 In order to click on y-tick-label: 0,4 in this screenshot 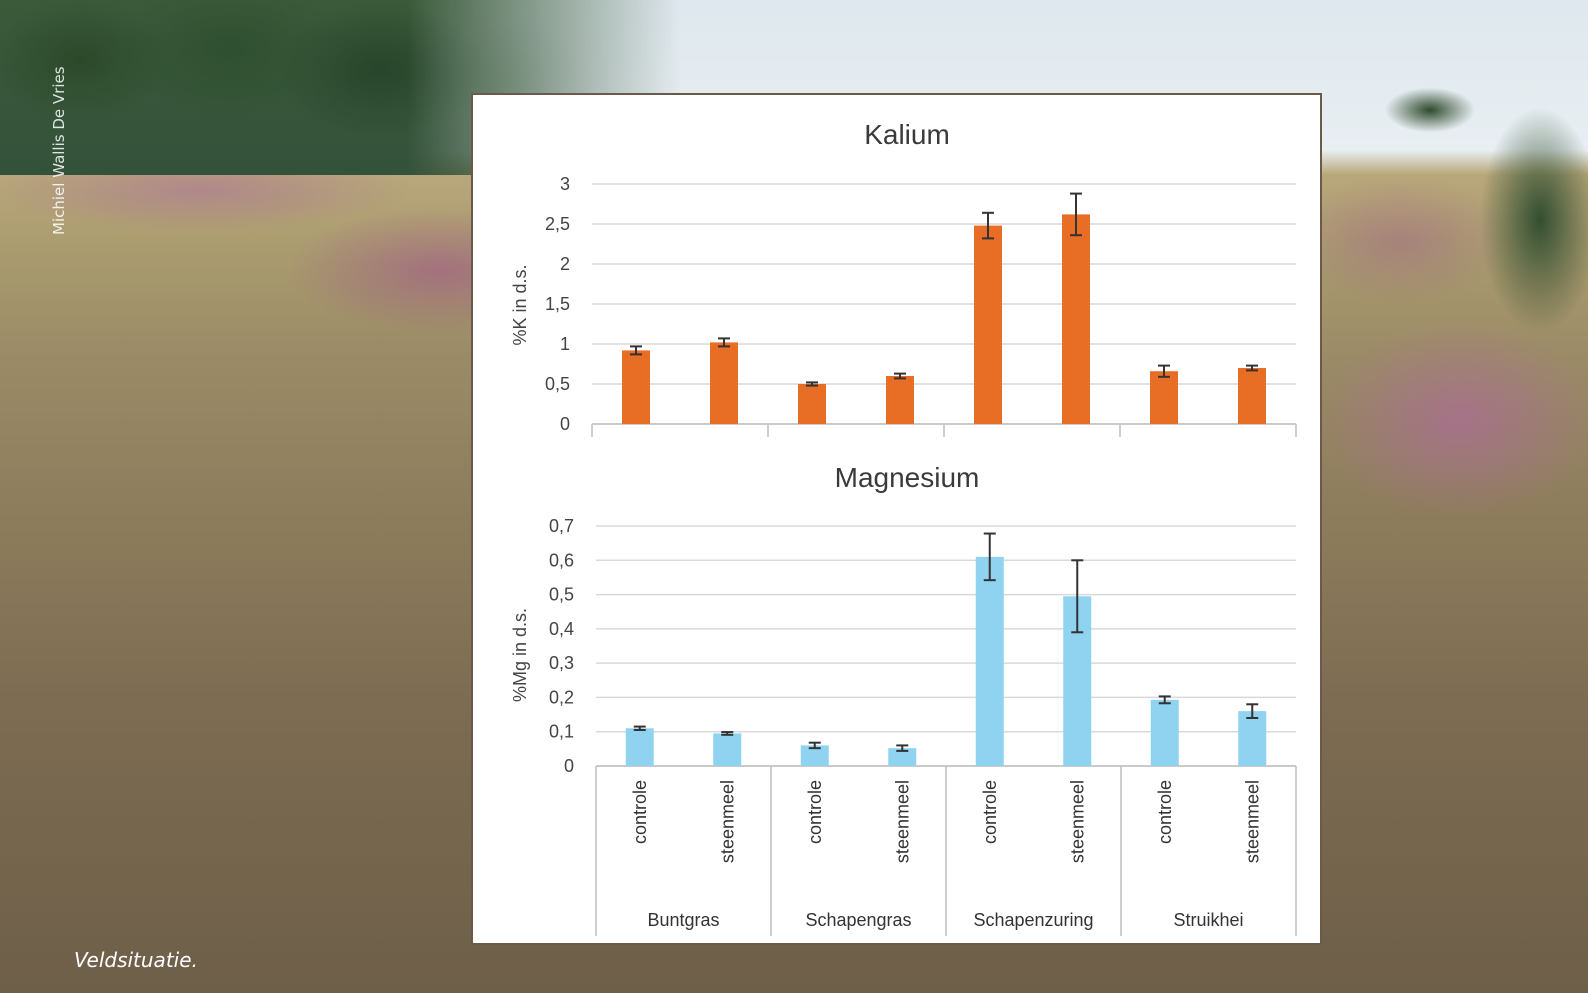, I will do `click(561, 629)`.